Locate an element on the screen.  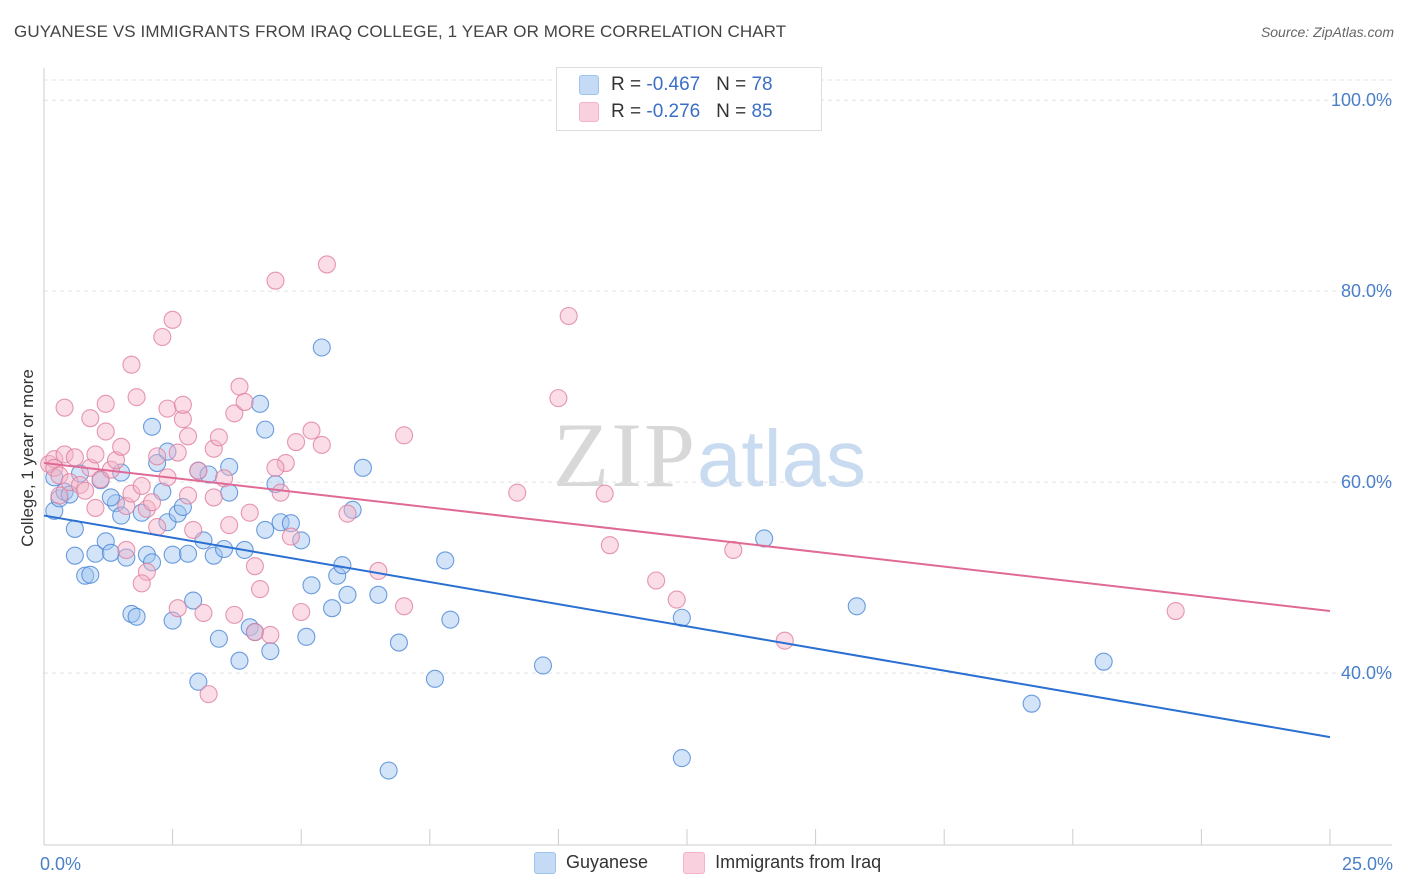
x-tick-label: 25.0% is located at coordinates (1367, 864).